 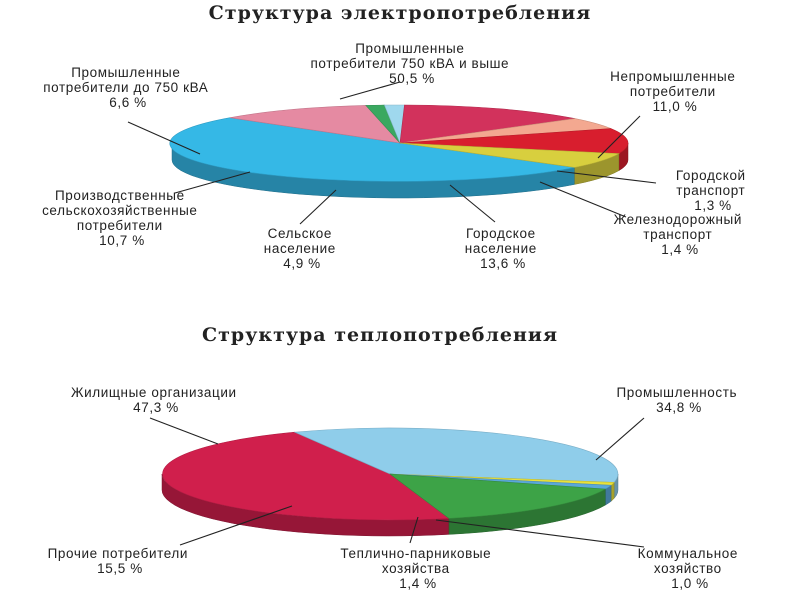 I want to click on label-other-consumers: Прочие потребители 15,5 %, so click(x=120, y=561).